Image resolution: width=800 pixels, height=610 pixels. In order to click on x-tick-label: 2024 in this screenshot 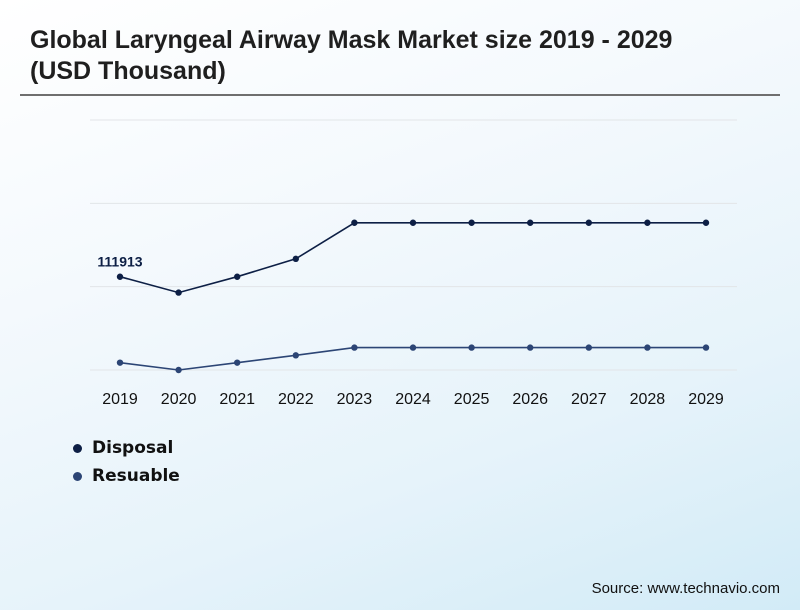, I will do `click(413, 399)`.